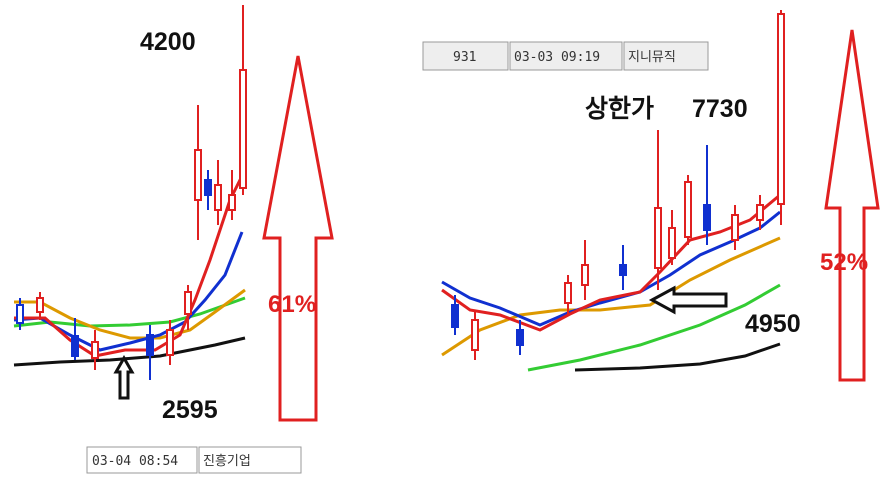 The width and height of the screenshot is (890, 487). What do you see at coordinates (227, 461) in the screenshot?
I see `stock-name: 진흥기업` at bounding box center [227, 461].